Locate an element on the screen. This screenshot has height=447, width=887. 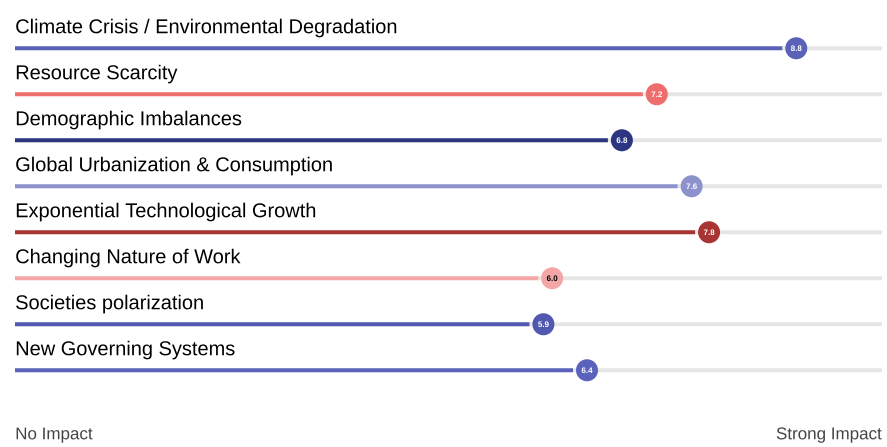
data-label: 8.8 is located at coordinates (796, 48).